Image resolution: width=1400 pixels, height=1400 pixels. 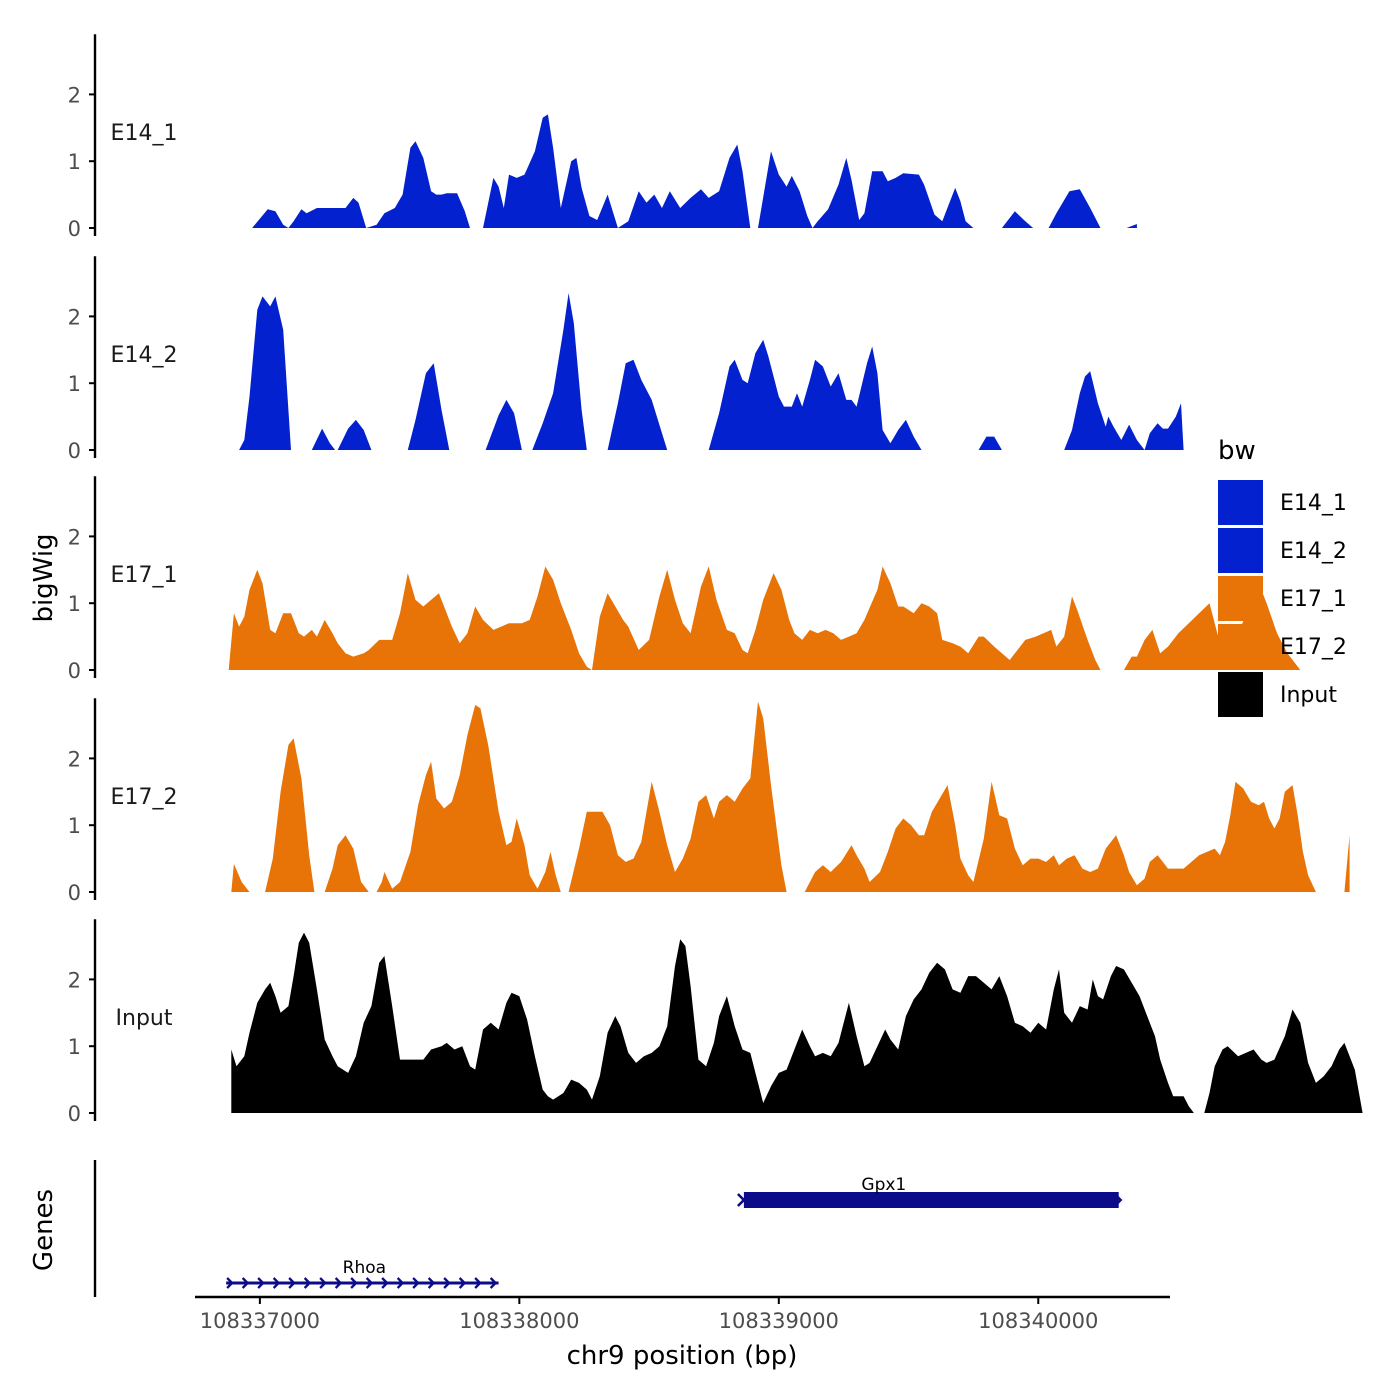 I want to click on track-label: E14_2, so click(x=144, y=355).